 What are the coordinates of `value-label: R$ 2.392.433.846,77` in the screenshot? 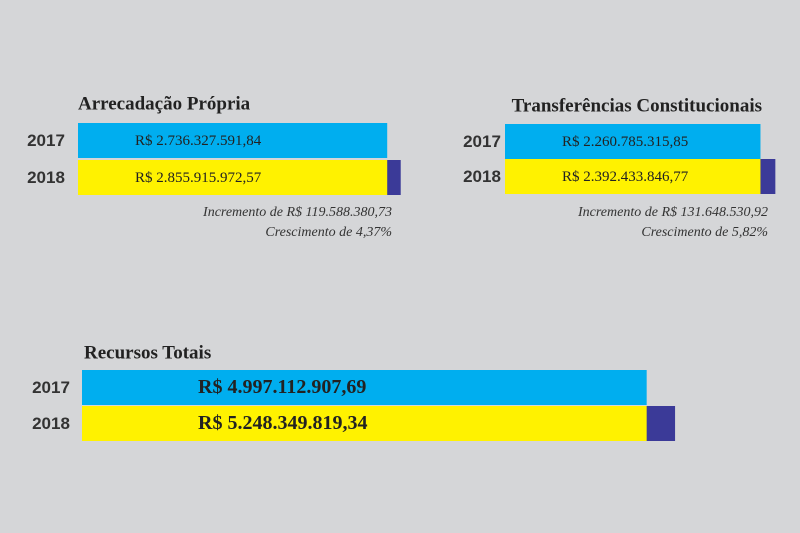 It's located at (625, 177).